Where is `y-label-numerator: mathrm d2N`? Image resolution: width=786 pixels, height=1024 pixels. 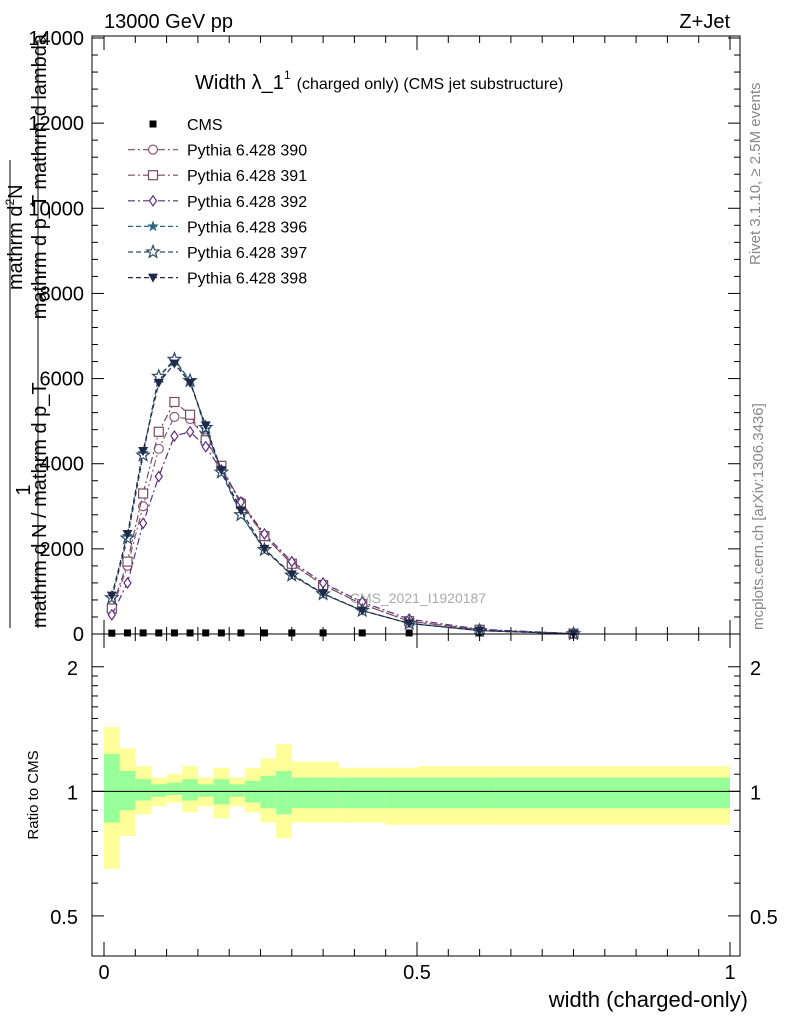
y-label-numerator: mathrm d2N is located at coordinates (15, 237).